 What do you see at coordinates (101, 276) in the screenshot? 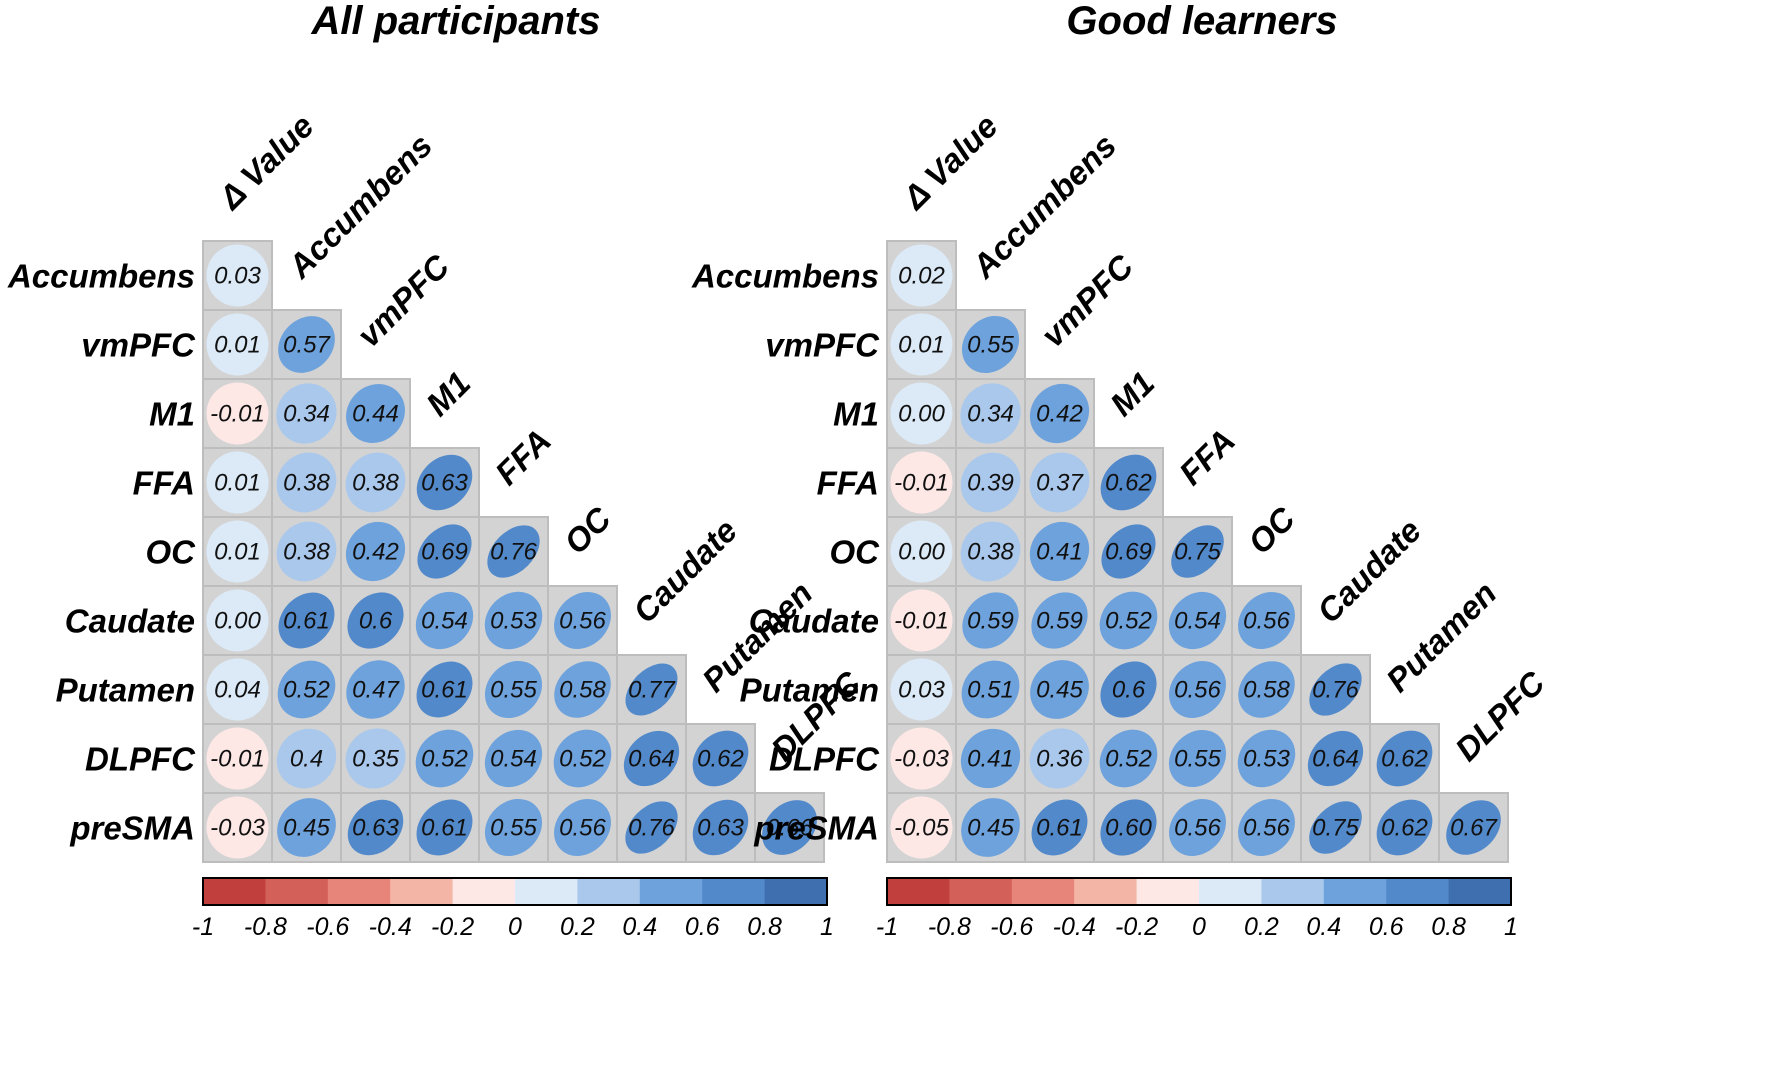
I see `row-label-accumbens: Accumbens` at bounding box center [101, 276].